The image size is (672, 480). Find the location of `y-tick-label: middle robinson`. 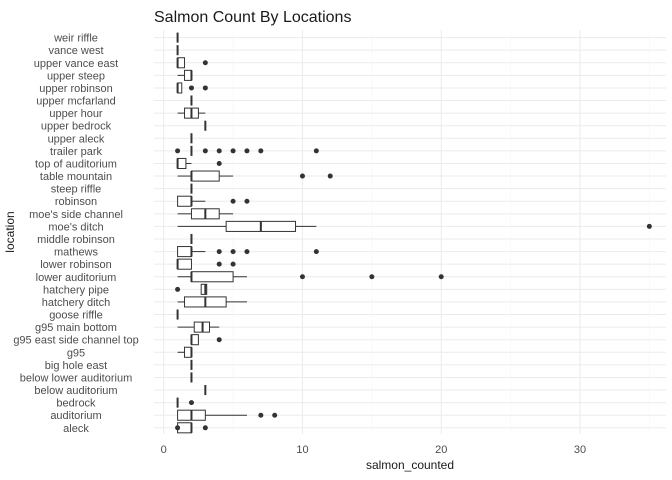

y-tick-label: middle robinson is located at coordinates (76, 240).